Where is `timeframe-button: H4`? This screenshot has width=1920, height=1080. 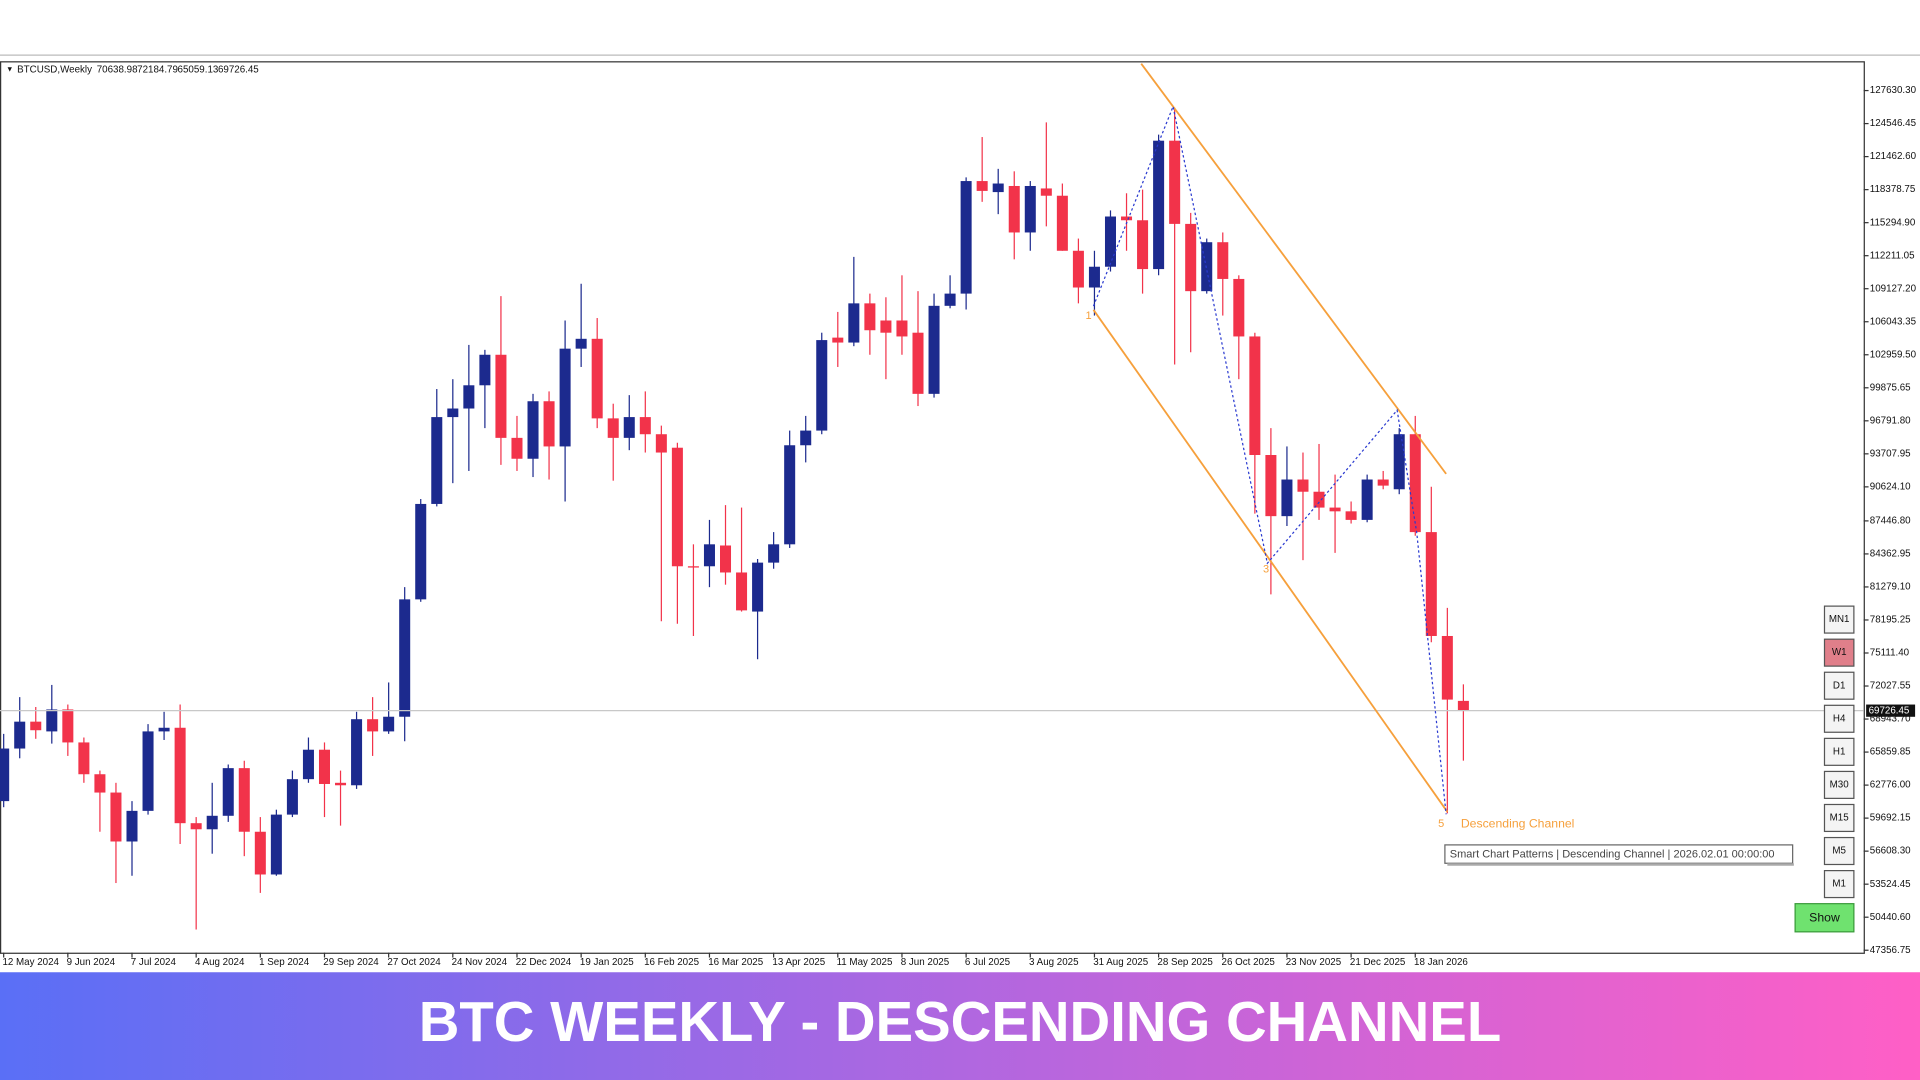 timeframe-button: H4 is located at coordinates (1839, 718).